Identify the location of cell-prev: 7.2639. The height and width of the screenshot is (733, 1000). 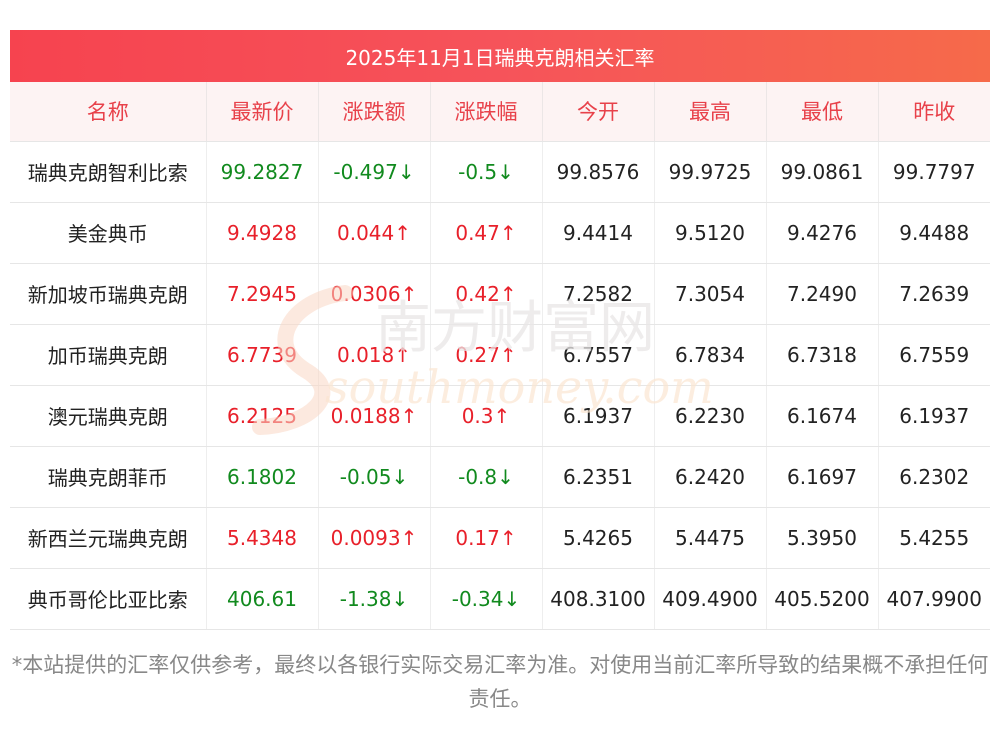
(934, 294).